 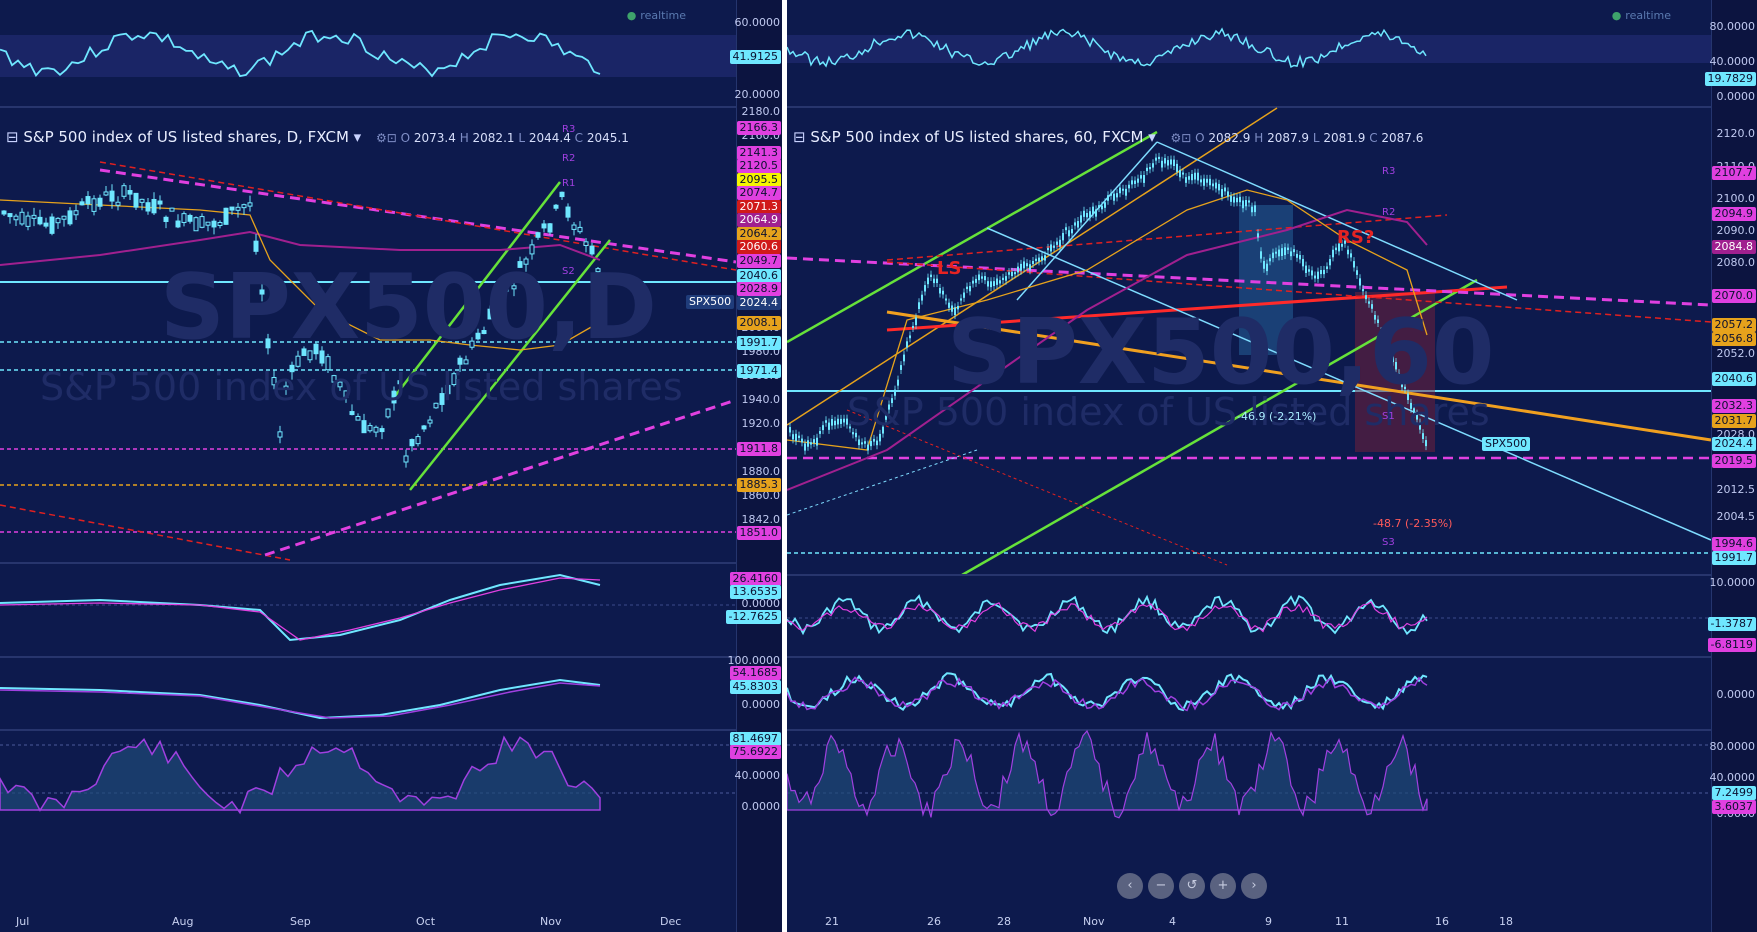 I want to click on left-macd-tick: 0.0000, so click(x=761, y=603).